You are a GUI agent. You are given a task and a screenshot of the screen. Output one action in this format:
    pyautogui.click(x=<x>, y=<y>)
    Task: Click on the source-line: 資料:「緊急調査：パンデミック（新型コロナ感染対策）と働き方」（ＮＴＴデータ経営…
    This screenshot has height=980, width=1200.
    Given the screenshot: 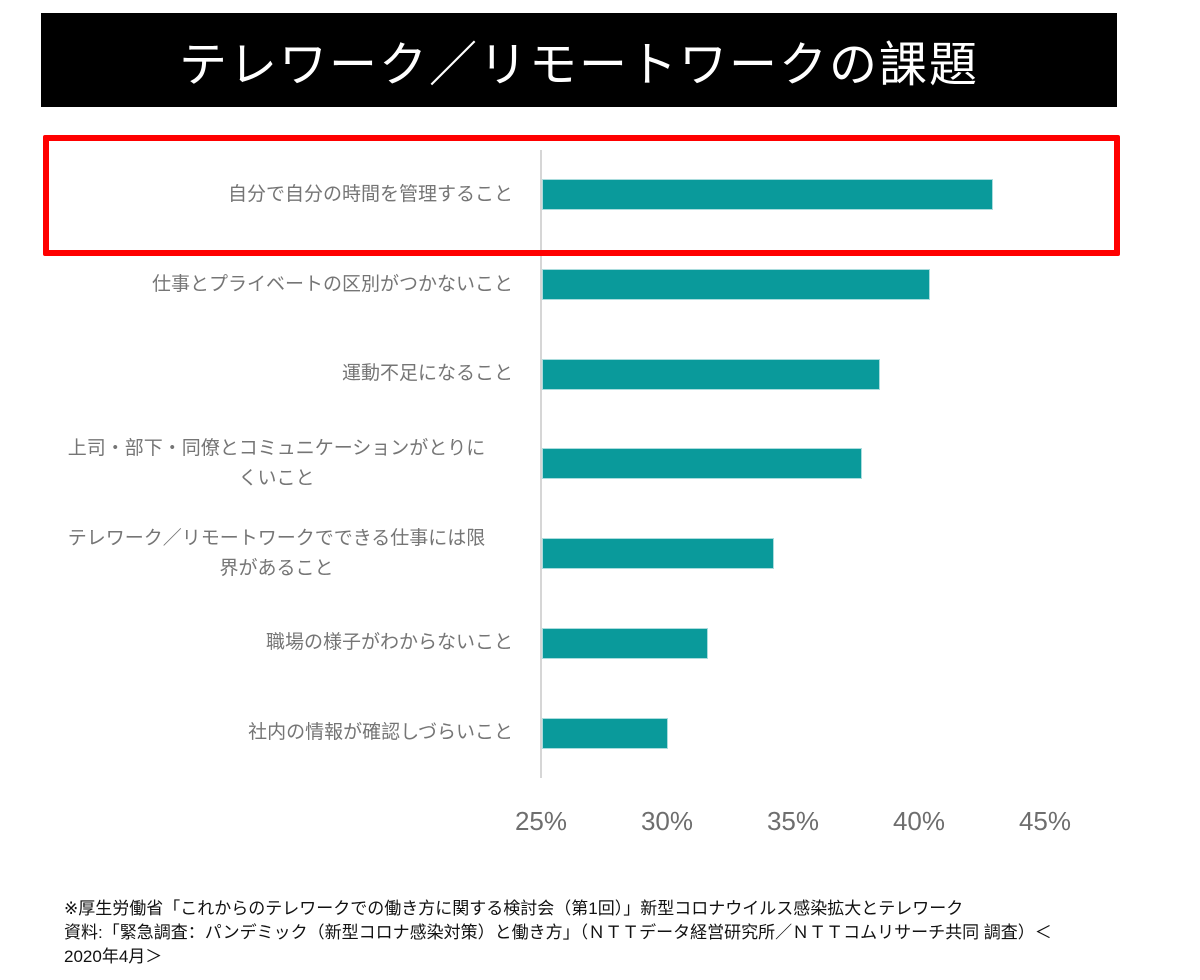 What is the action you would take?
    pyautogui.click(x=558, y=932)
    